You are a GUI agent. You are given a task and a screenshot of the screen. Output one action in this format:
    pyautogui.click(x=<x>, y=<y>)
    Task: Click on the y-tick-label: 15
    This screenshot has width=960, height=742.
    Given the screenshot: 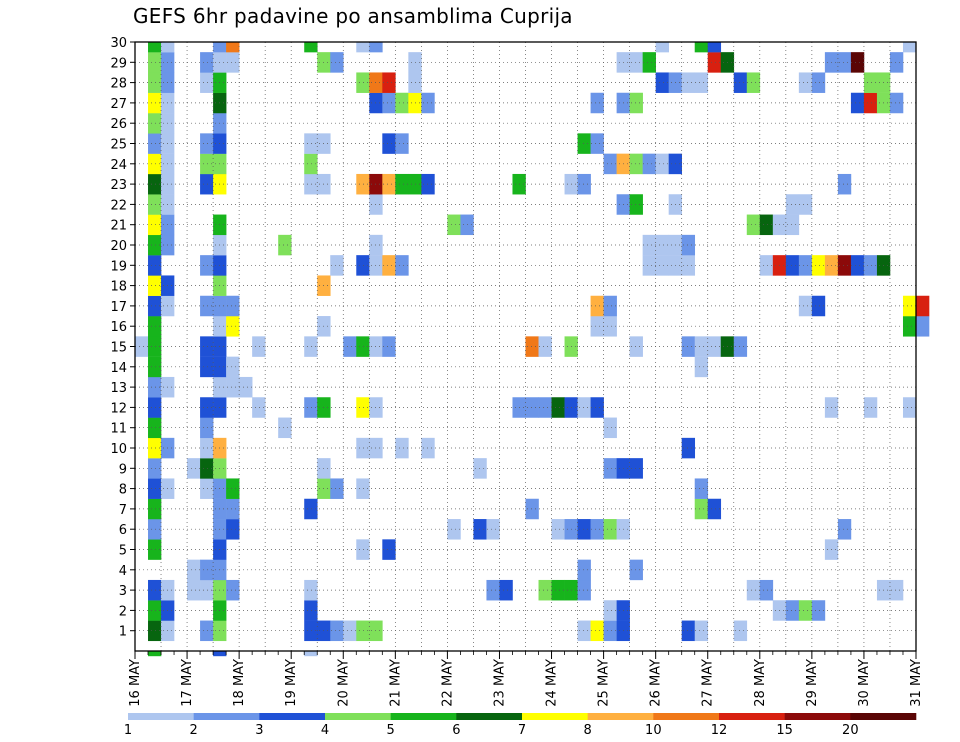 What is the action you would take?
    pyautogui.click(x=118, y=348)
    